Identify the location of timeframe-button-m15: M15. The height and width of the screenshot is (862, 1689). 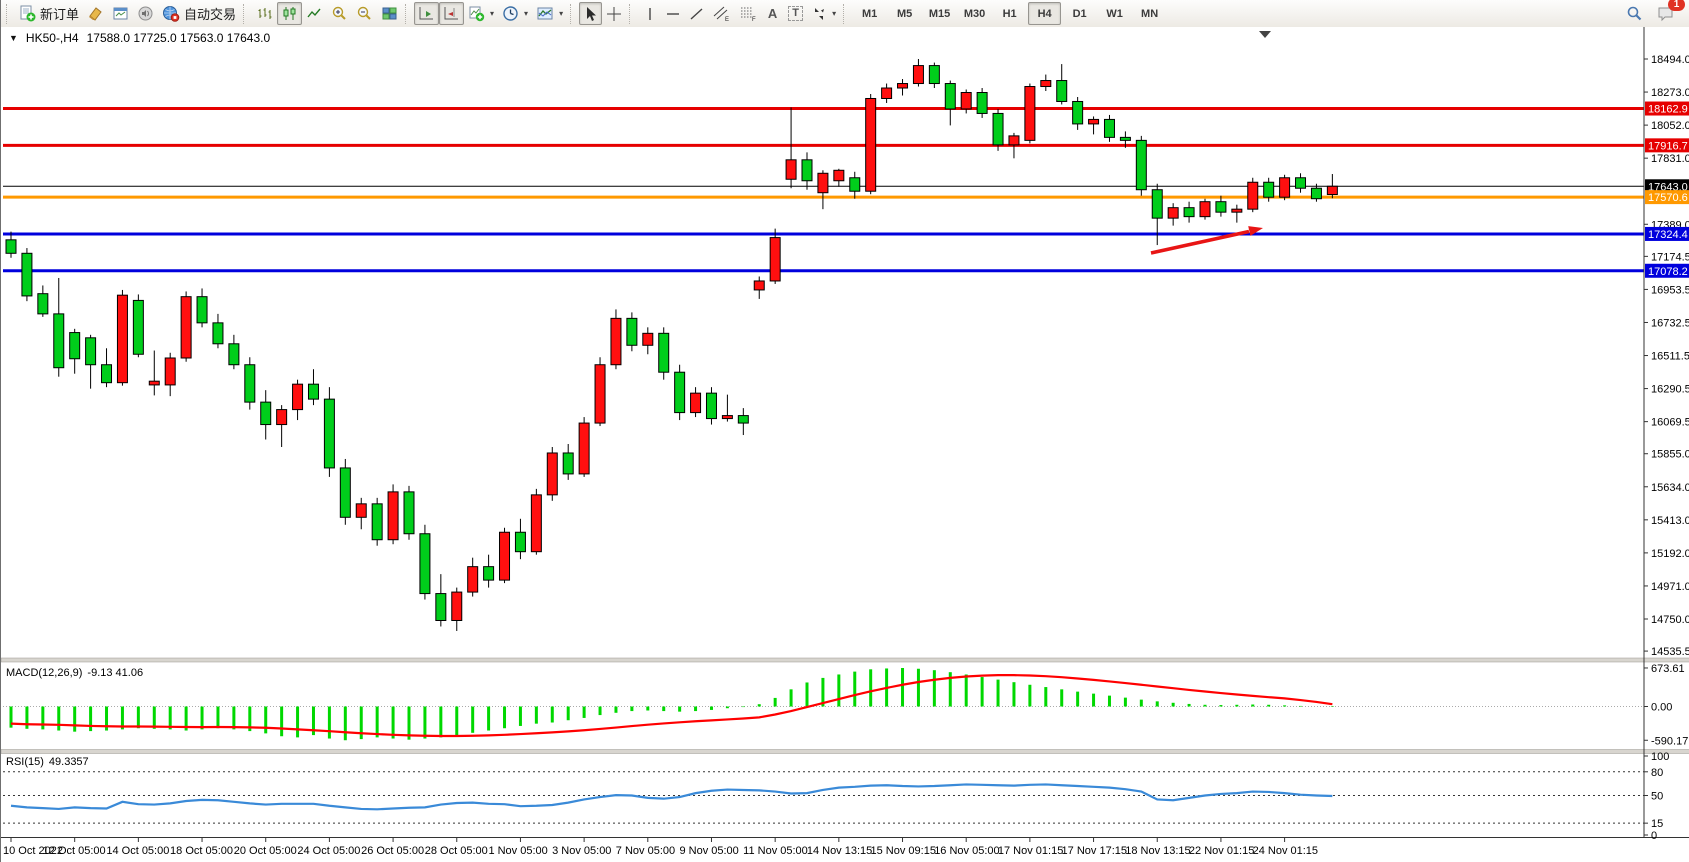
(939, 13).